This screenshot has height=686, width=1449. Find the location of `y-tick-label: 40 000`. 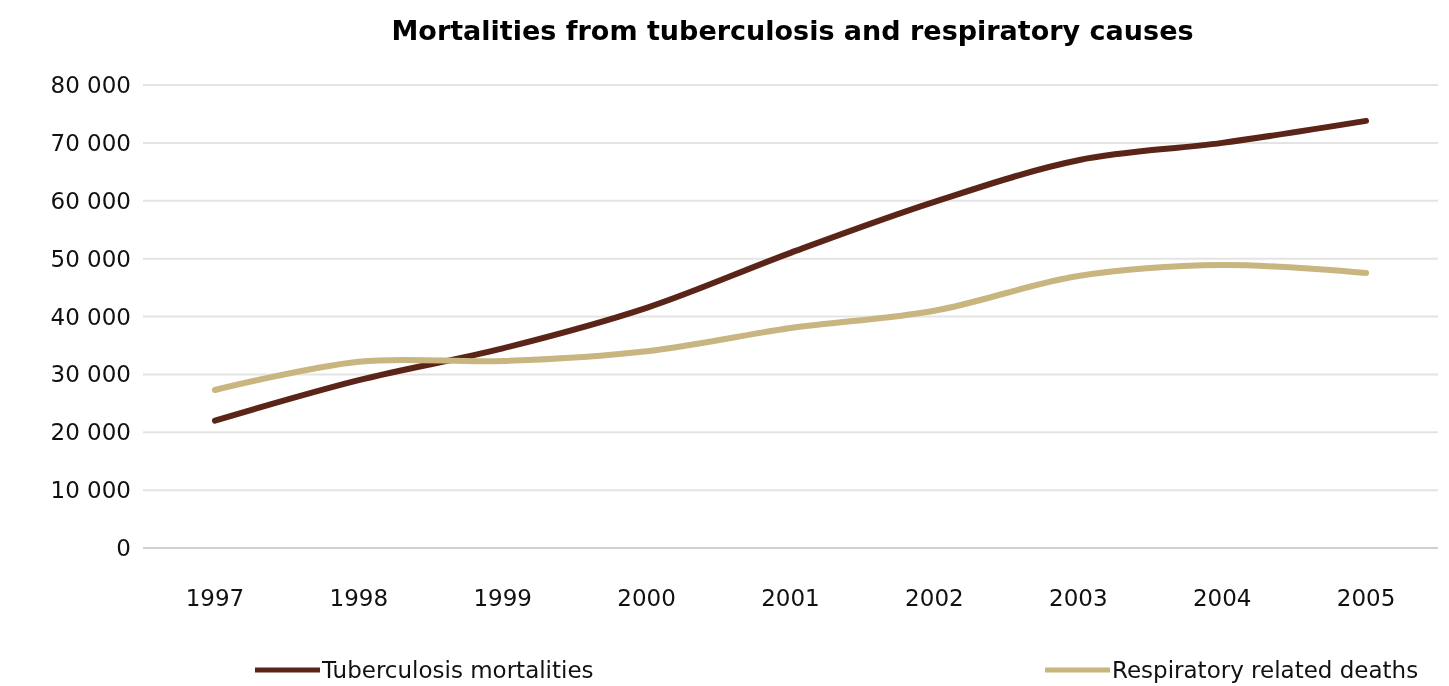

y-tick-label: 40 000 is located at coordinates (90, 316).